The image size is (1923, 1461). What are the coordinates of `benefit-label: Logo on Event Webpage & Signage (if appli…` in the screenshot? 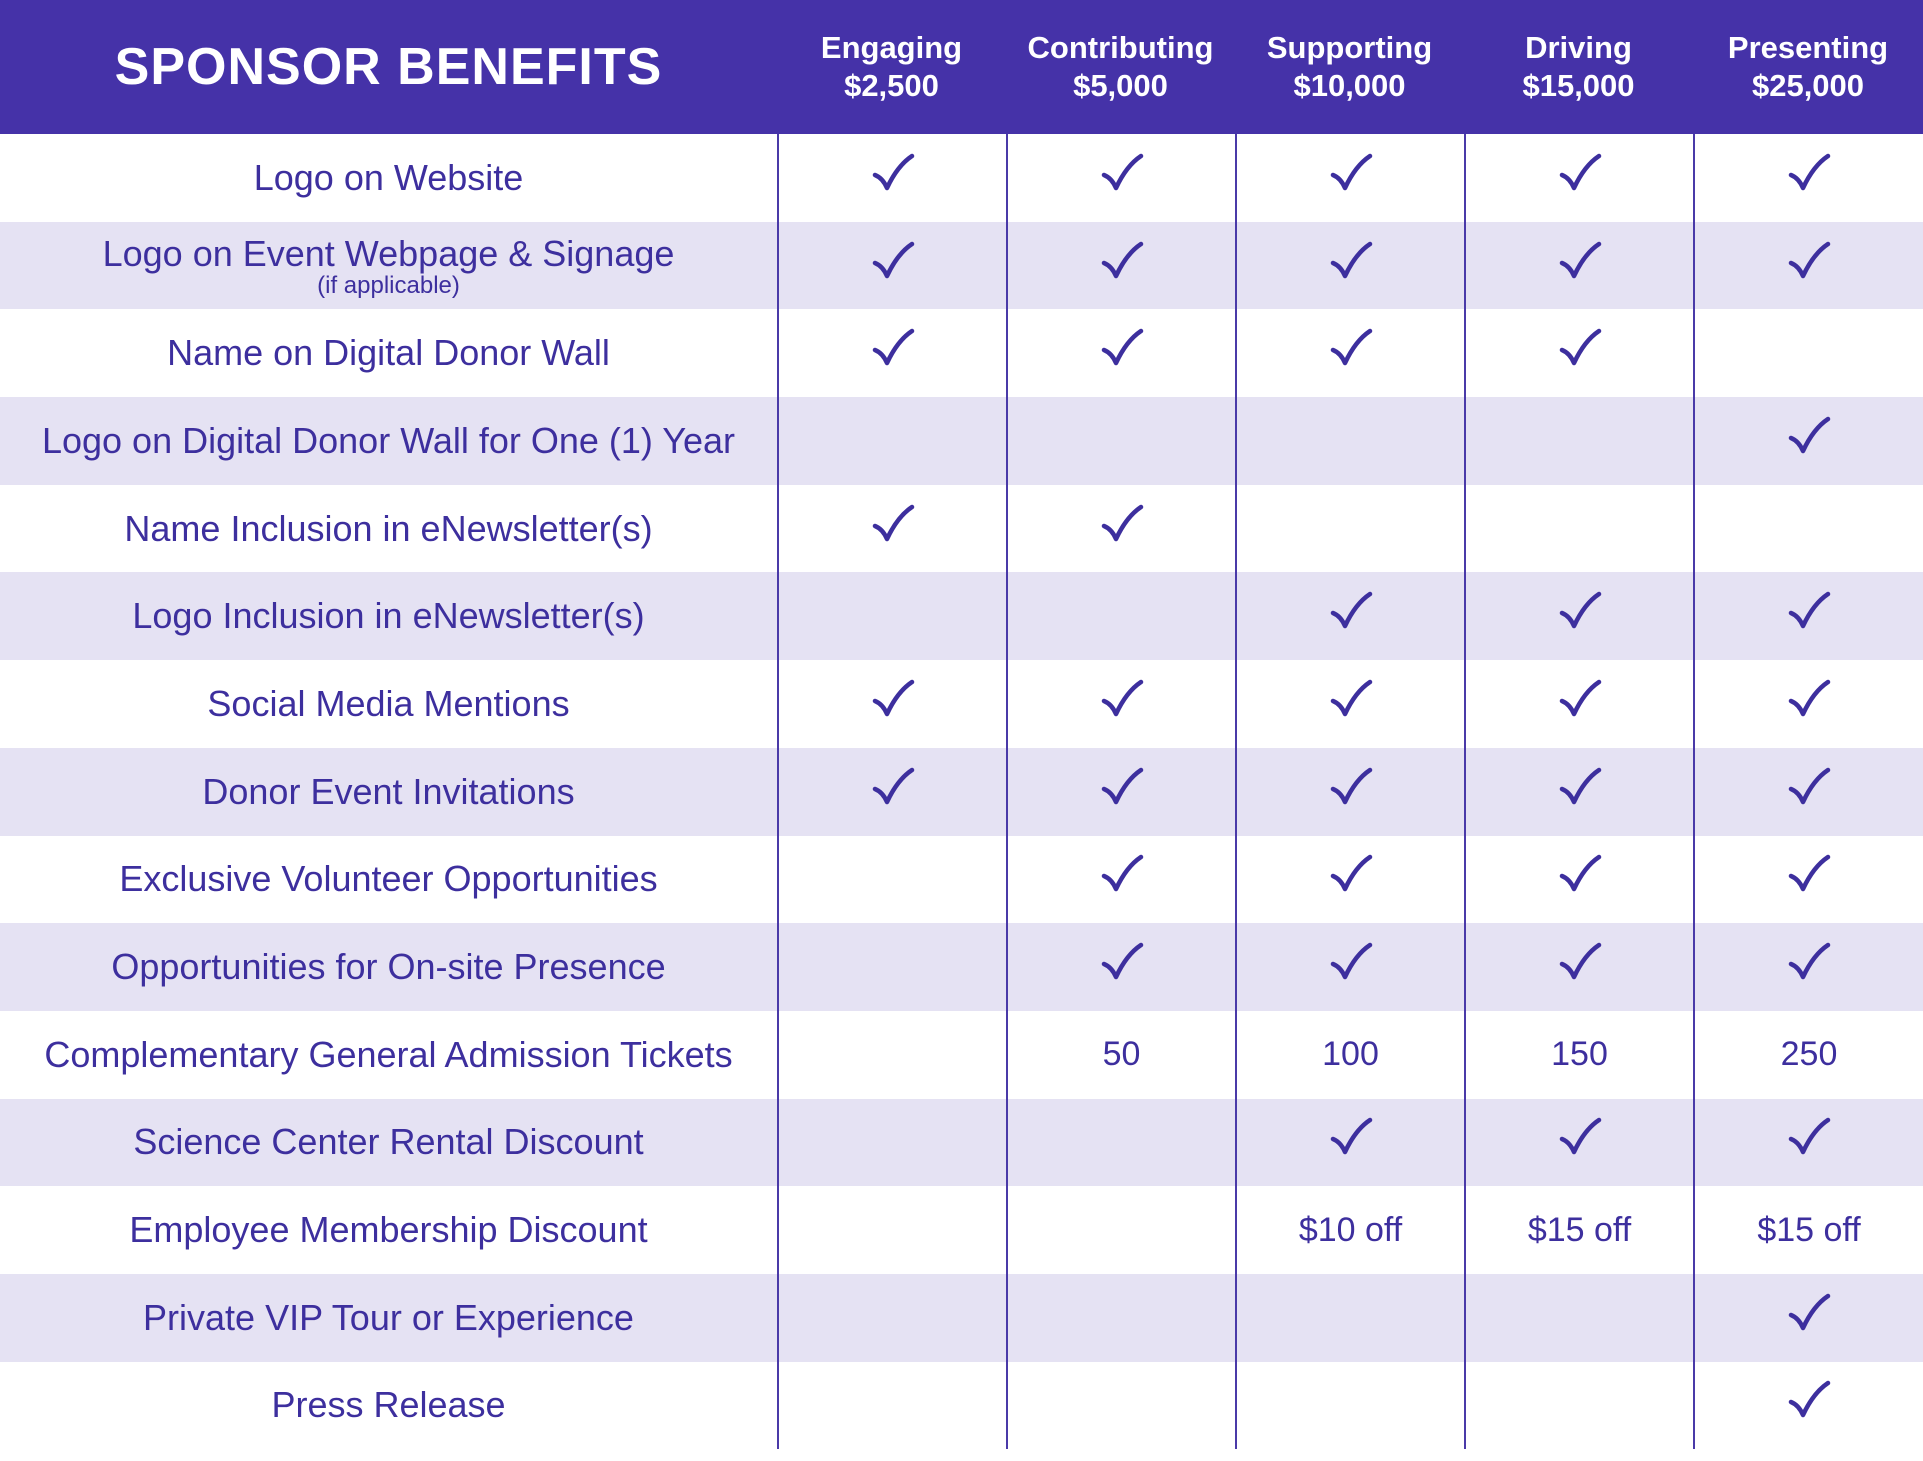 It's located at (388, 265).